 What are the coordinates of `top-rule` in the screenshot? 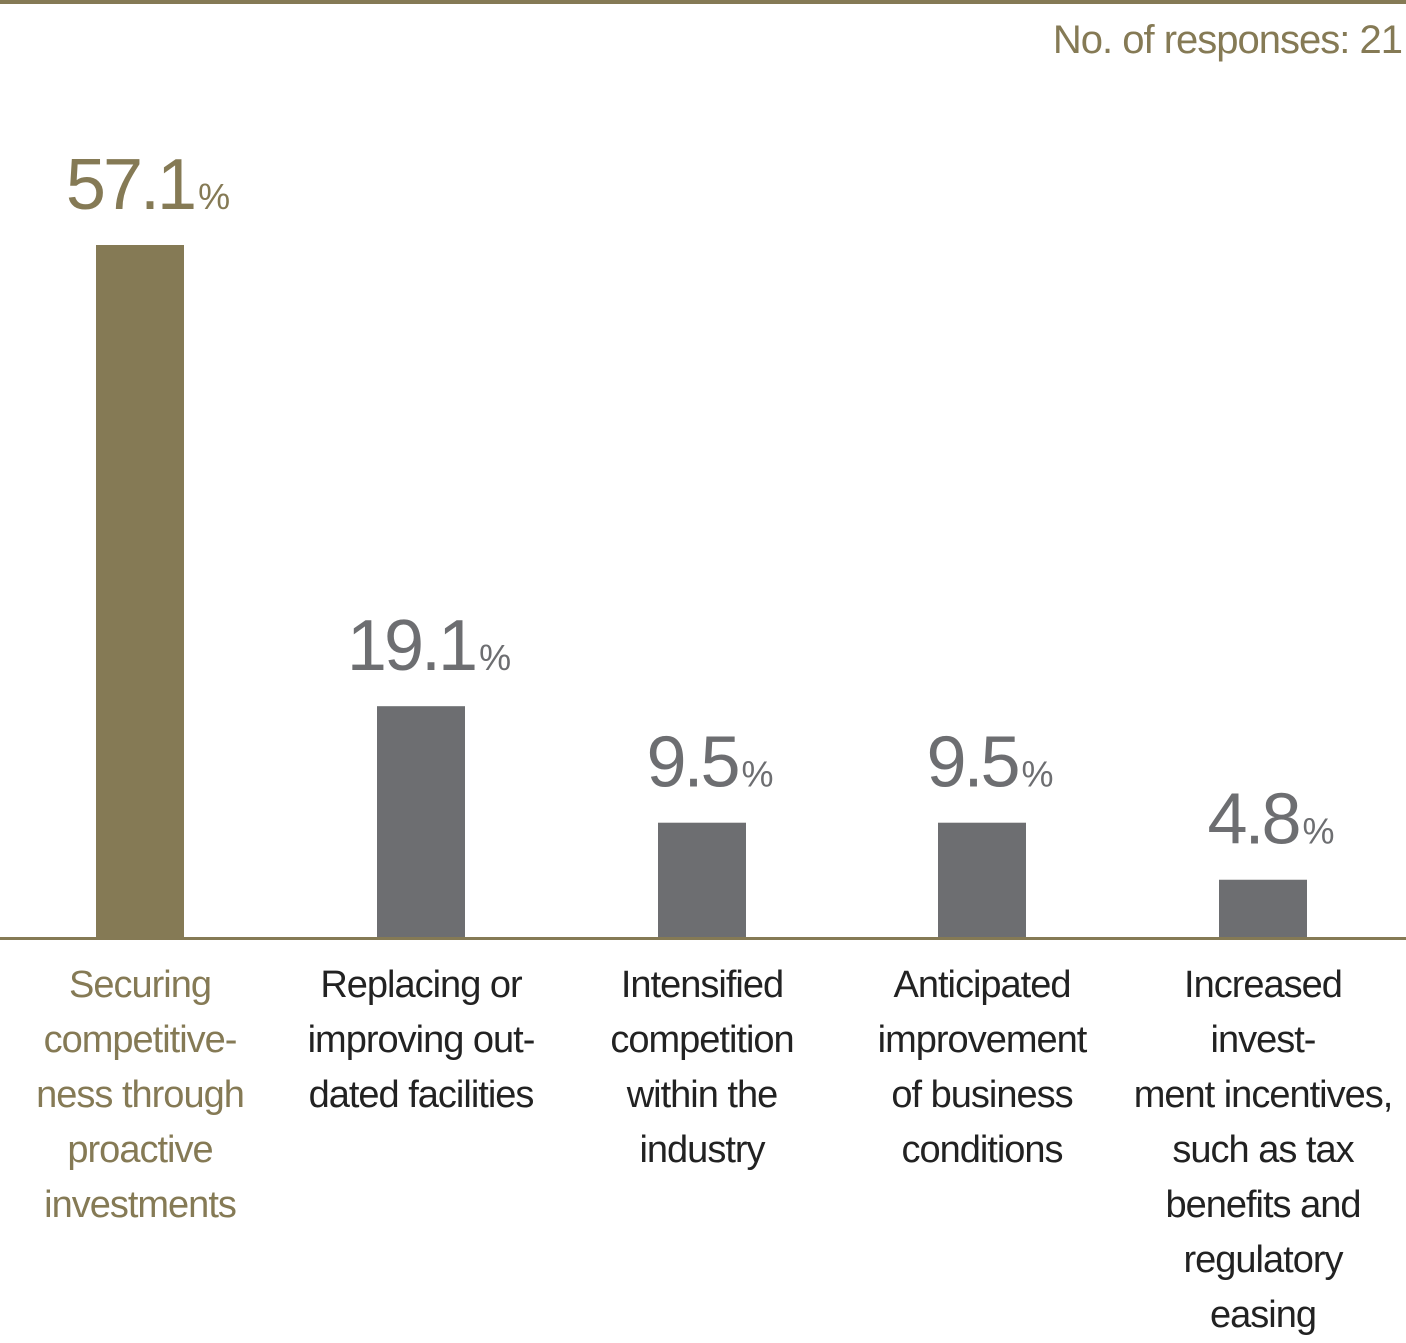 It's located at (703, 2).